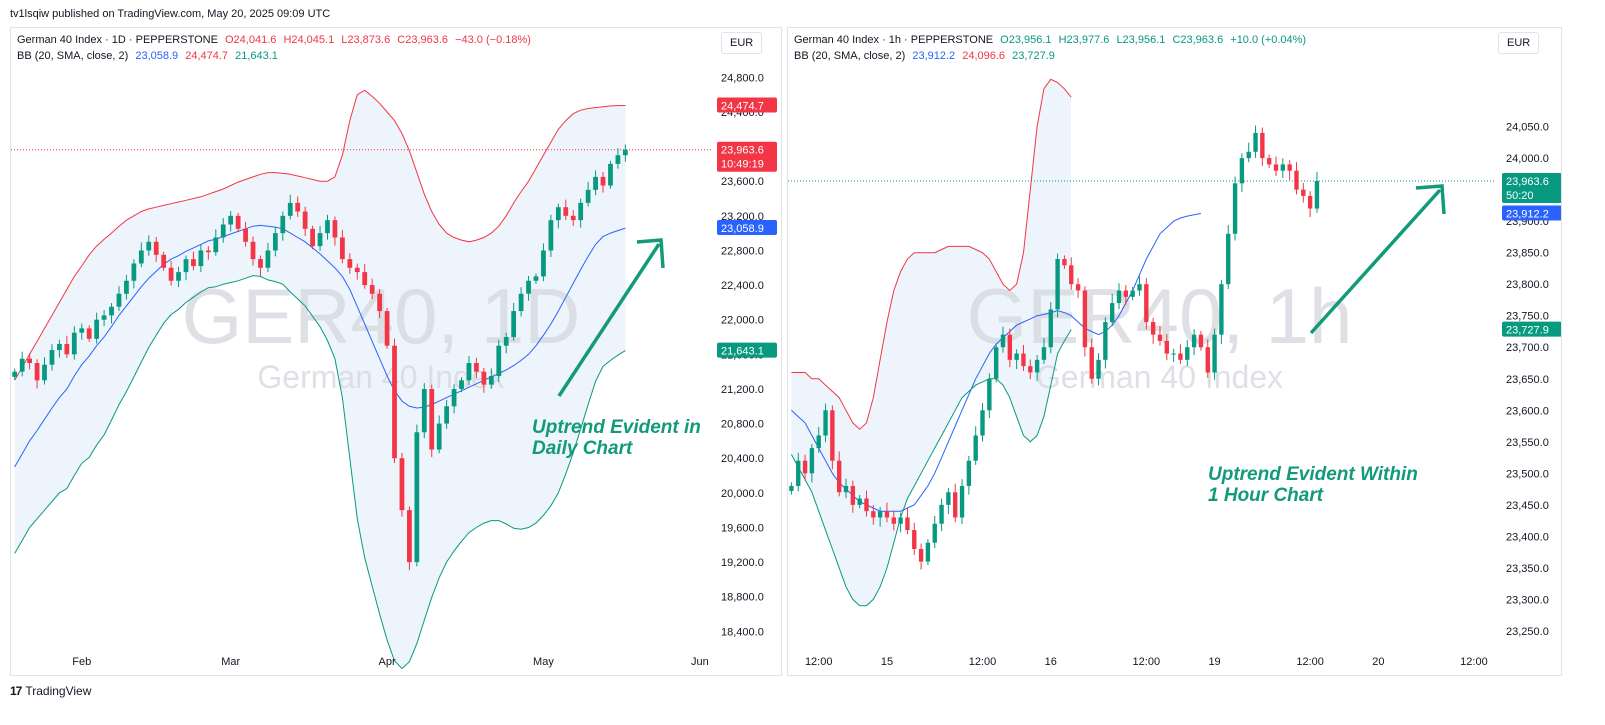  I want to click on daily-price-tag-countdown: 10:49:19, so click(742, 165).